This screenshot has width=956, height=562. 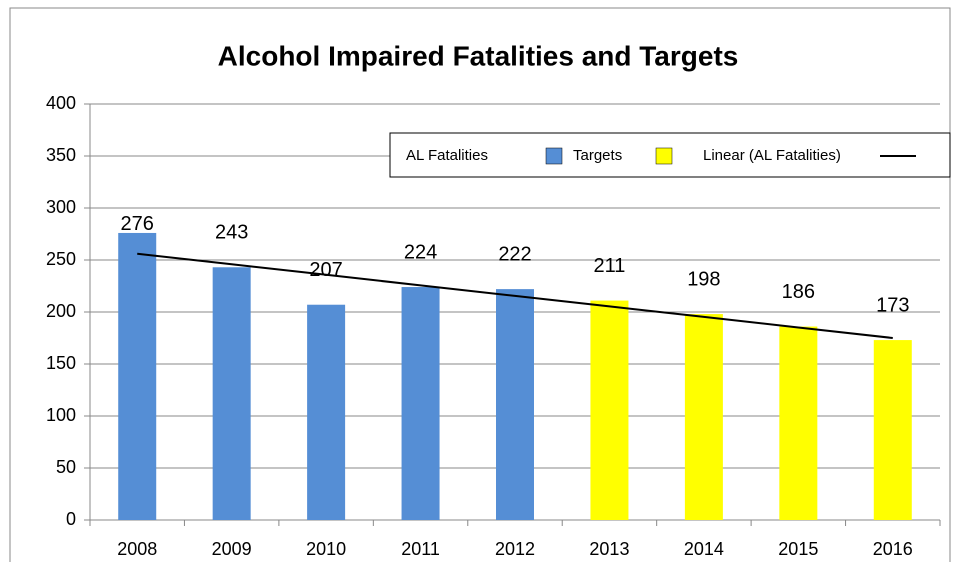 What do you see at coordinates (772, 155) in the screenshot?
I see `legend-label: Linear (AL Fatalities)` at bounding box center [772, 155].